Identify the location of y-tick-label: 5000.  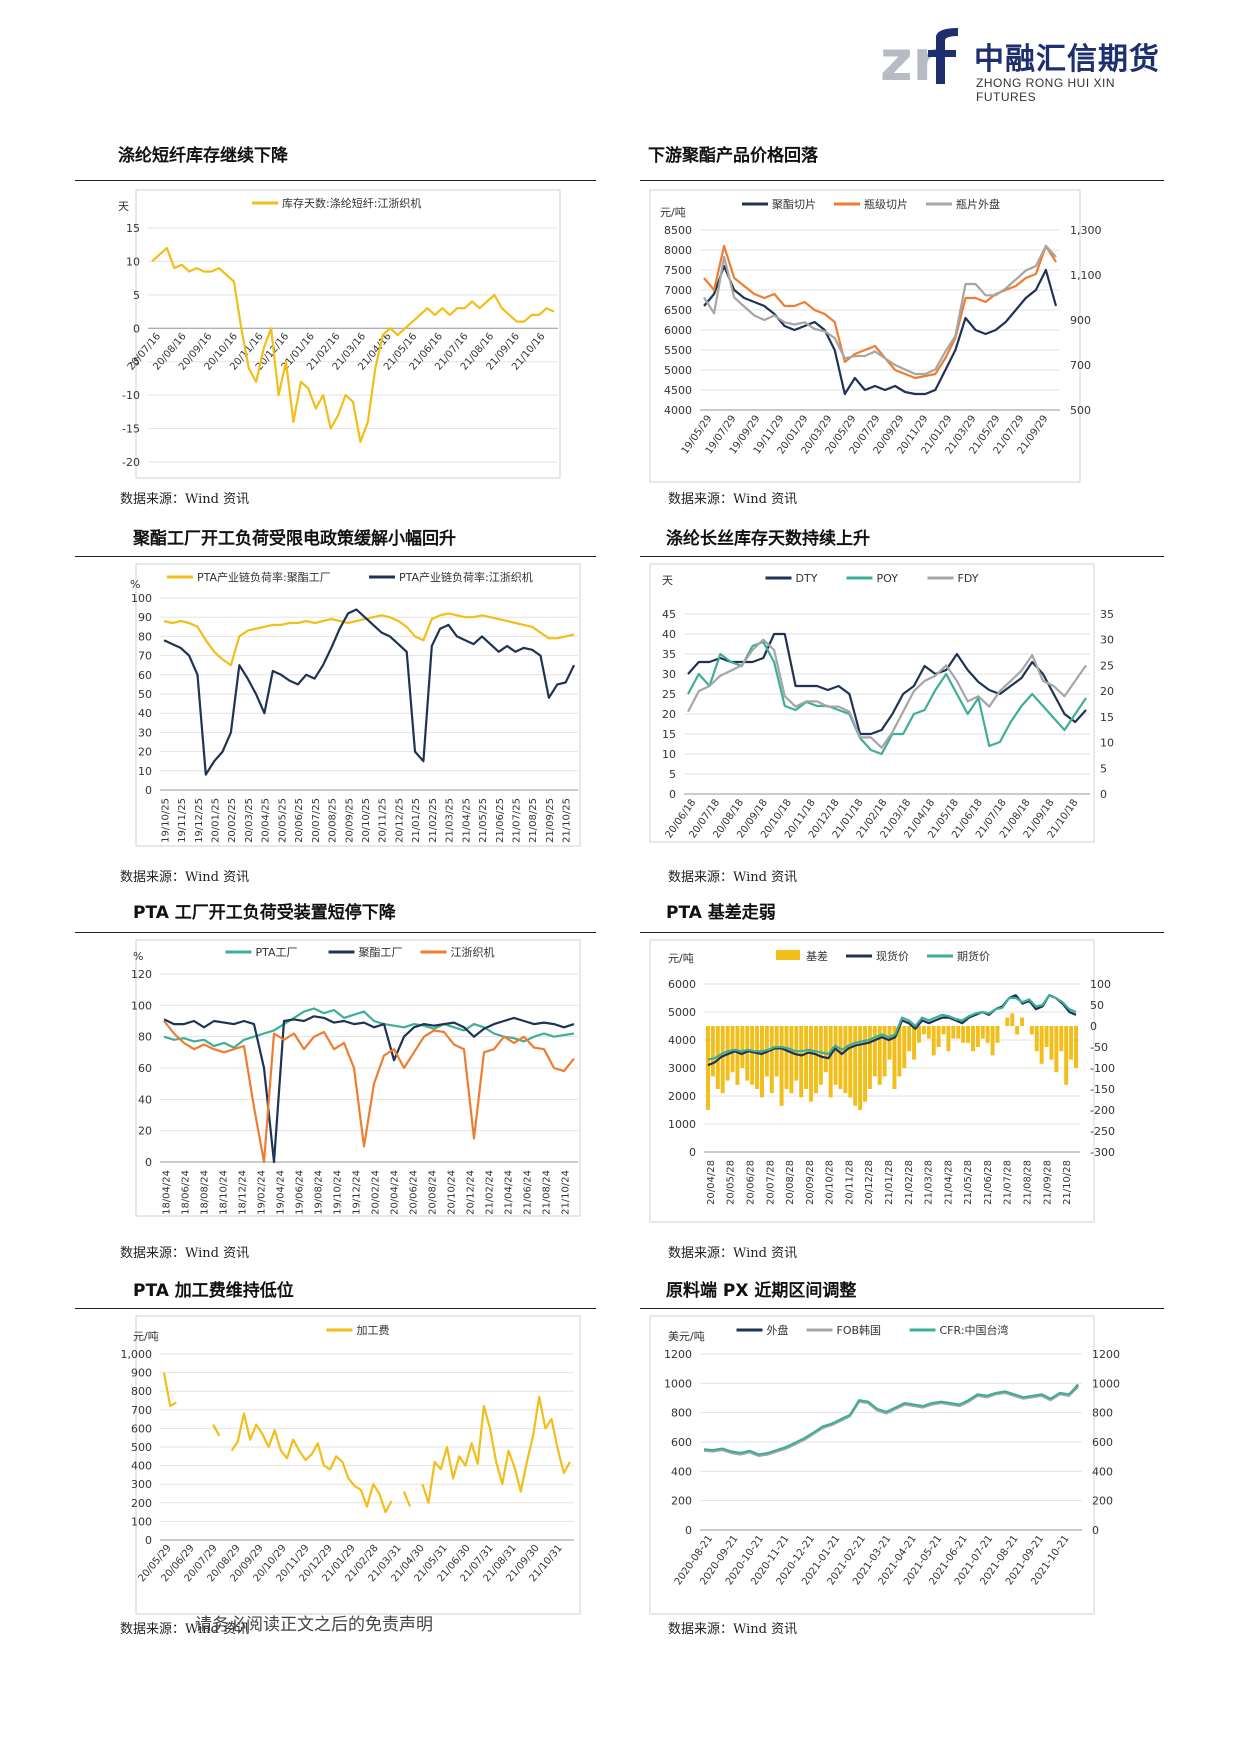
(678, 370).